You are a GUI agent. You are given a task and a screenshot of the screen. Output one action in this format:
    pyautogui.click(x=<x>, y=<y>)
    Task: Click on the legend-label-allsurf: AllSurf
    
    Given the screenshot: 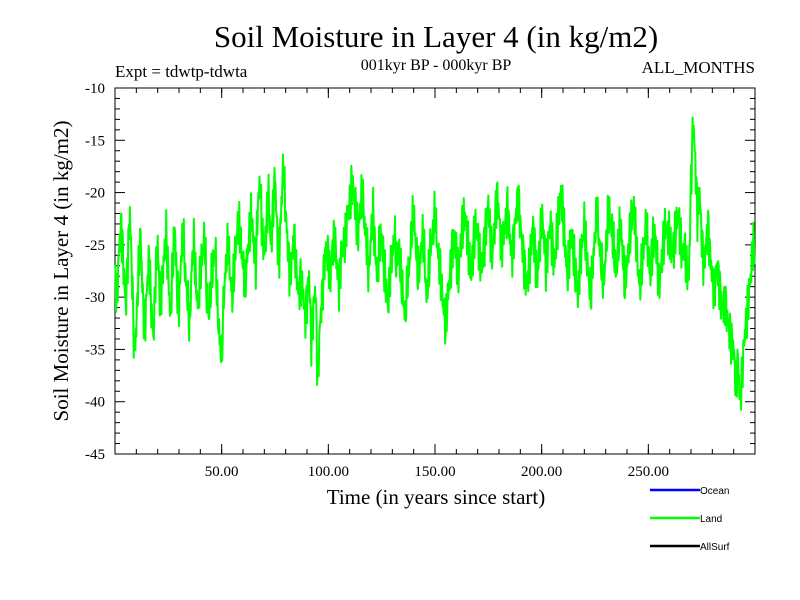 What is the action you would take?
    pyautogui.click(x=715, y=547)
    